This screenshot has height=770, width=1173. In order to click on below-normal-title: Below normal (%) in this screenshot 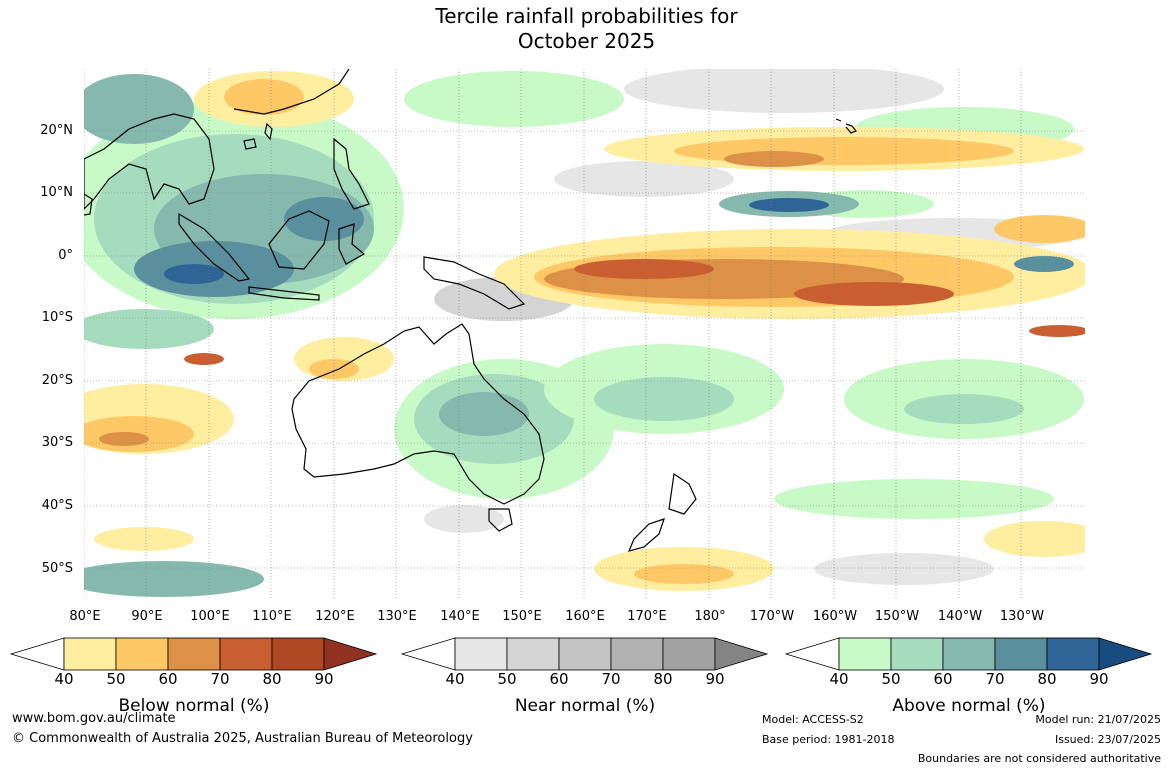, I will do `click(194, 706)`.